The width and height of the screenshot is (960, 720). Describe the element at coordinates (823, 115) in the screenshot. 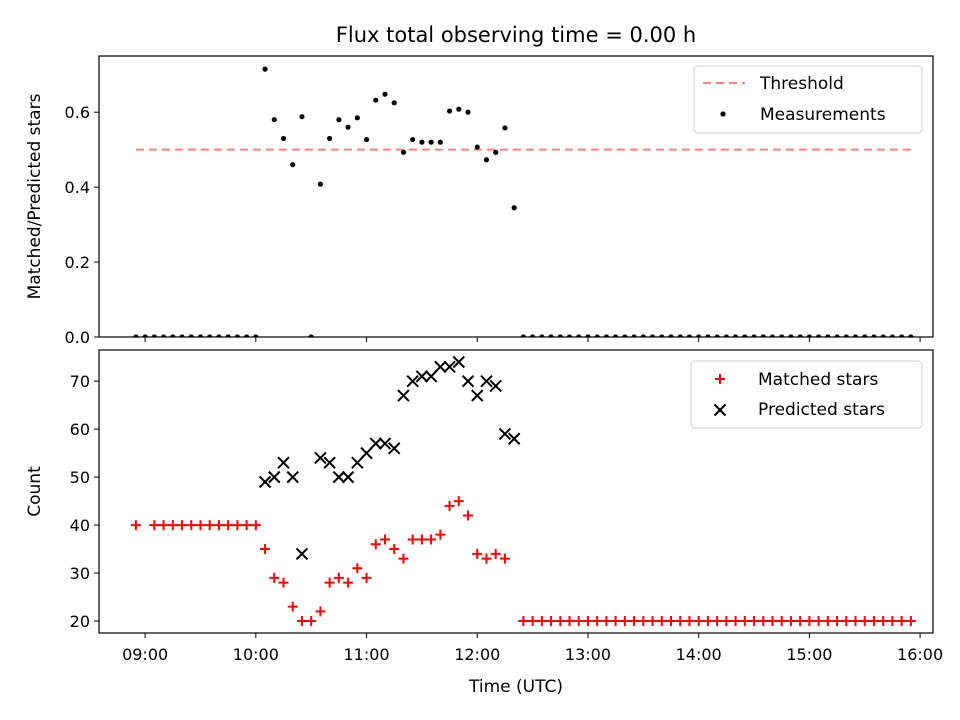

I see `legend-measurement-label: Measurements` at that location.